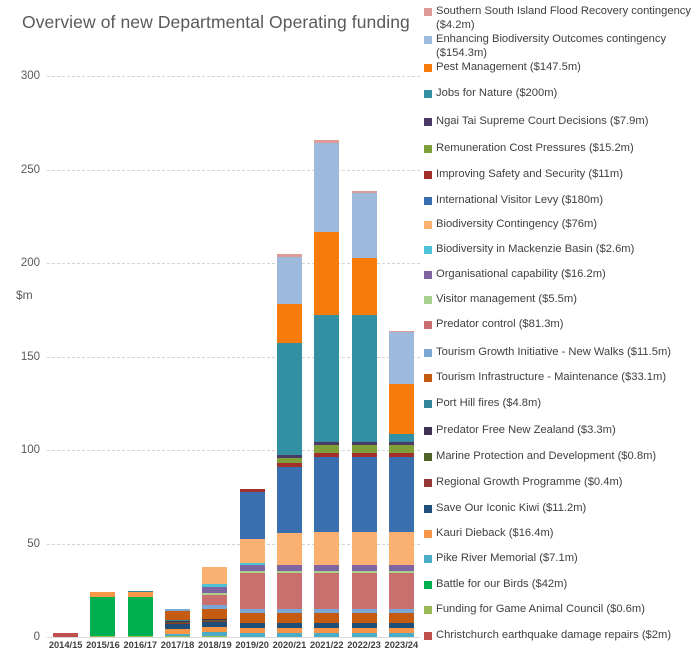 Image resolution: width=691 pixels, height=656 pixels. Describe the element at coordinates (557, 559) in the screenshot. I see `legend-item: Pike River Memorial ($7.1m)` at that location.